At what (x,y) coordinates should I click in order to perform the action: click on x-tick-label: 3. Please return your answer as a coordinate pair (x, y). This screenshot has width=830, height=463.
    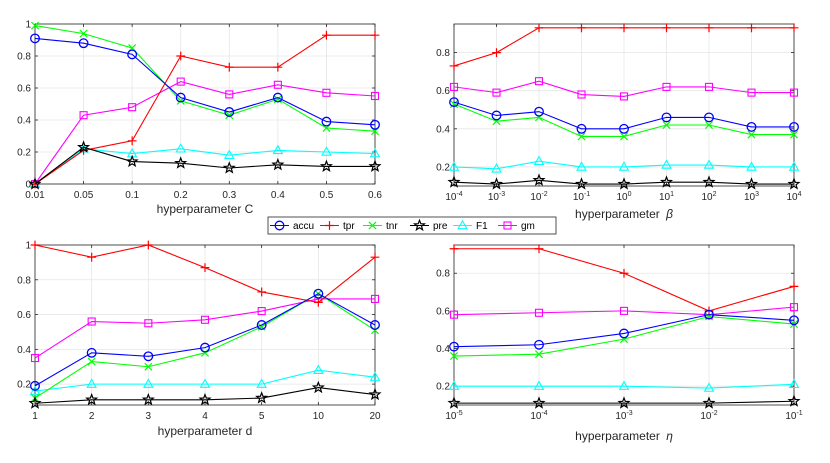
    Looking at the image, I should click on (149, 416).